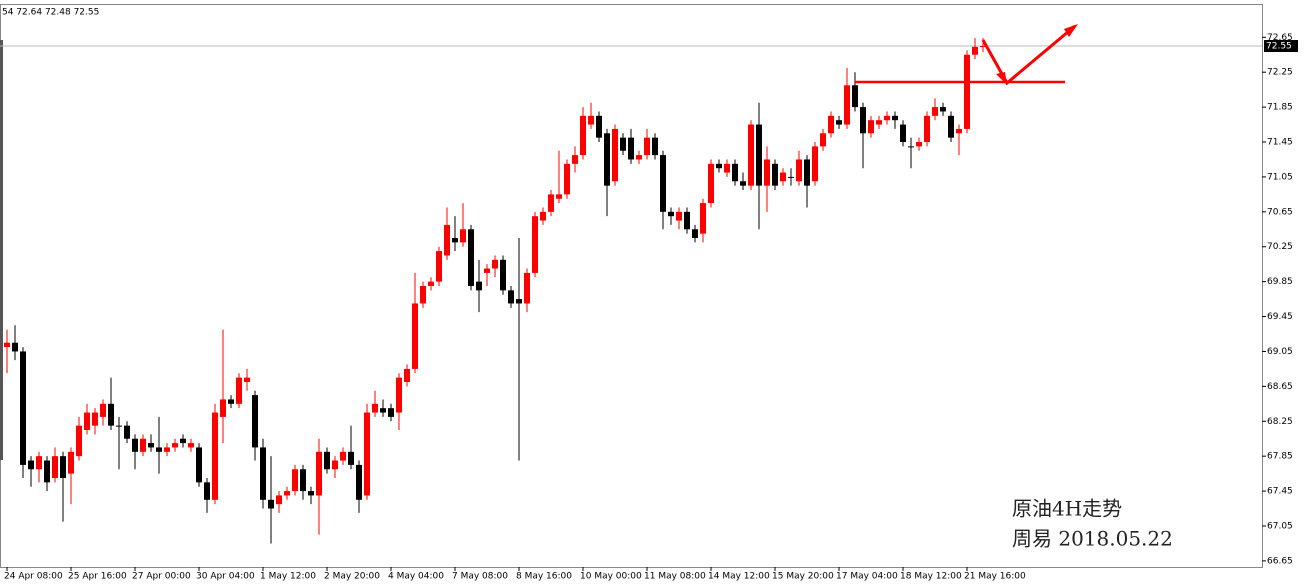 The height and width of the screenshot is (584, 1304). Describe the element at coordinates (161, 577) in the screenshot. I see `x-tick-label: 27 Apr 00:00` at that location.